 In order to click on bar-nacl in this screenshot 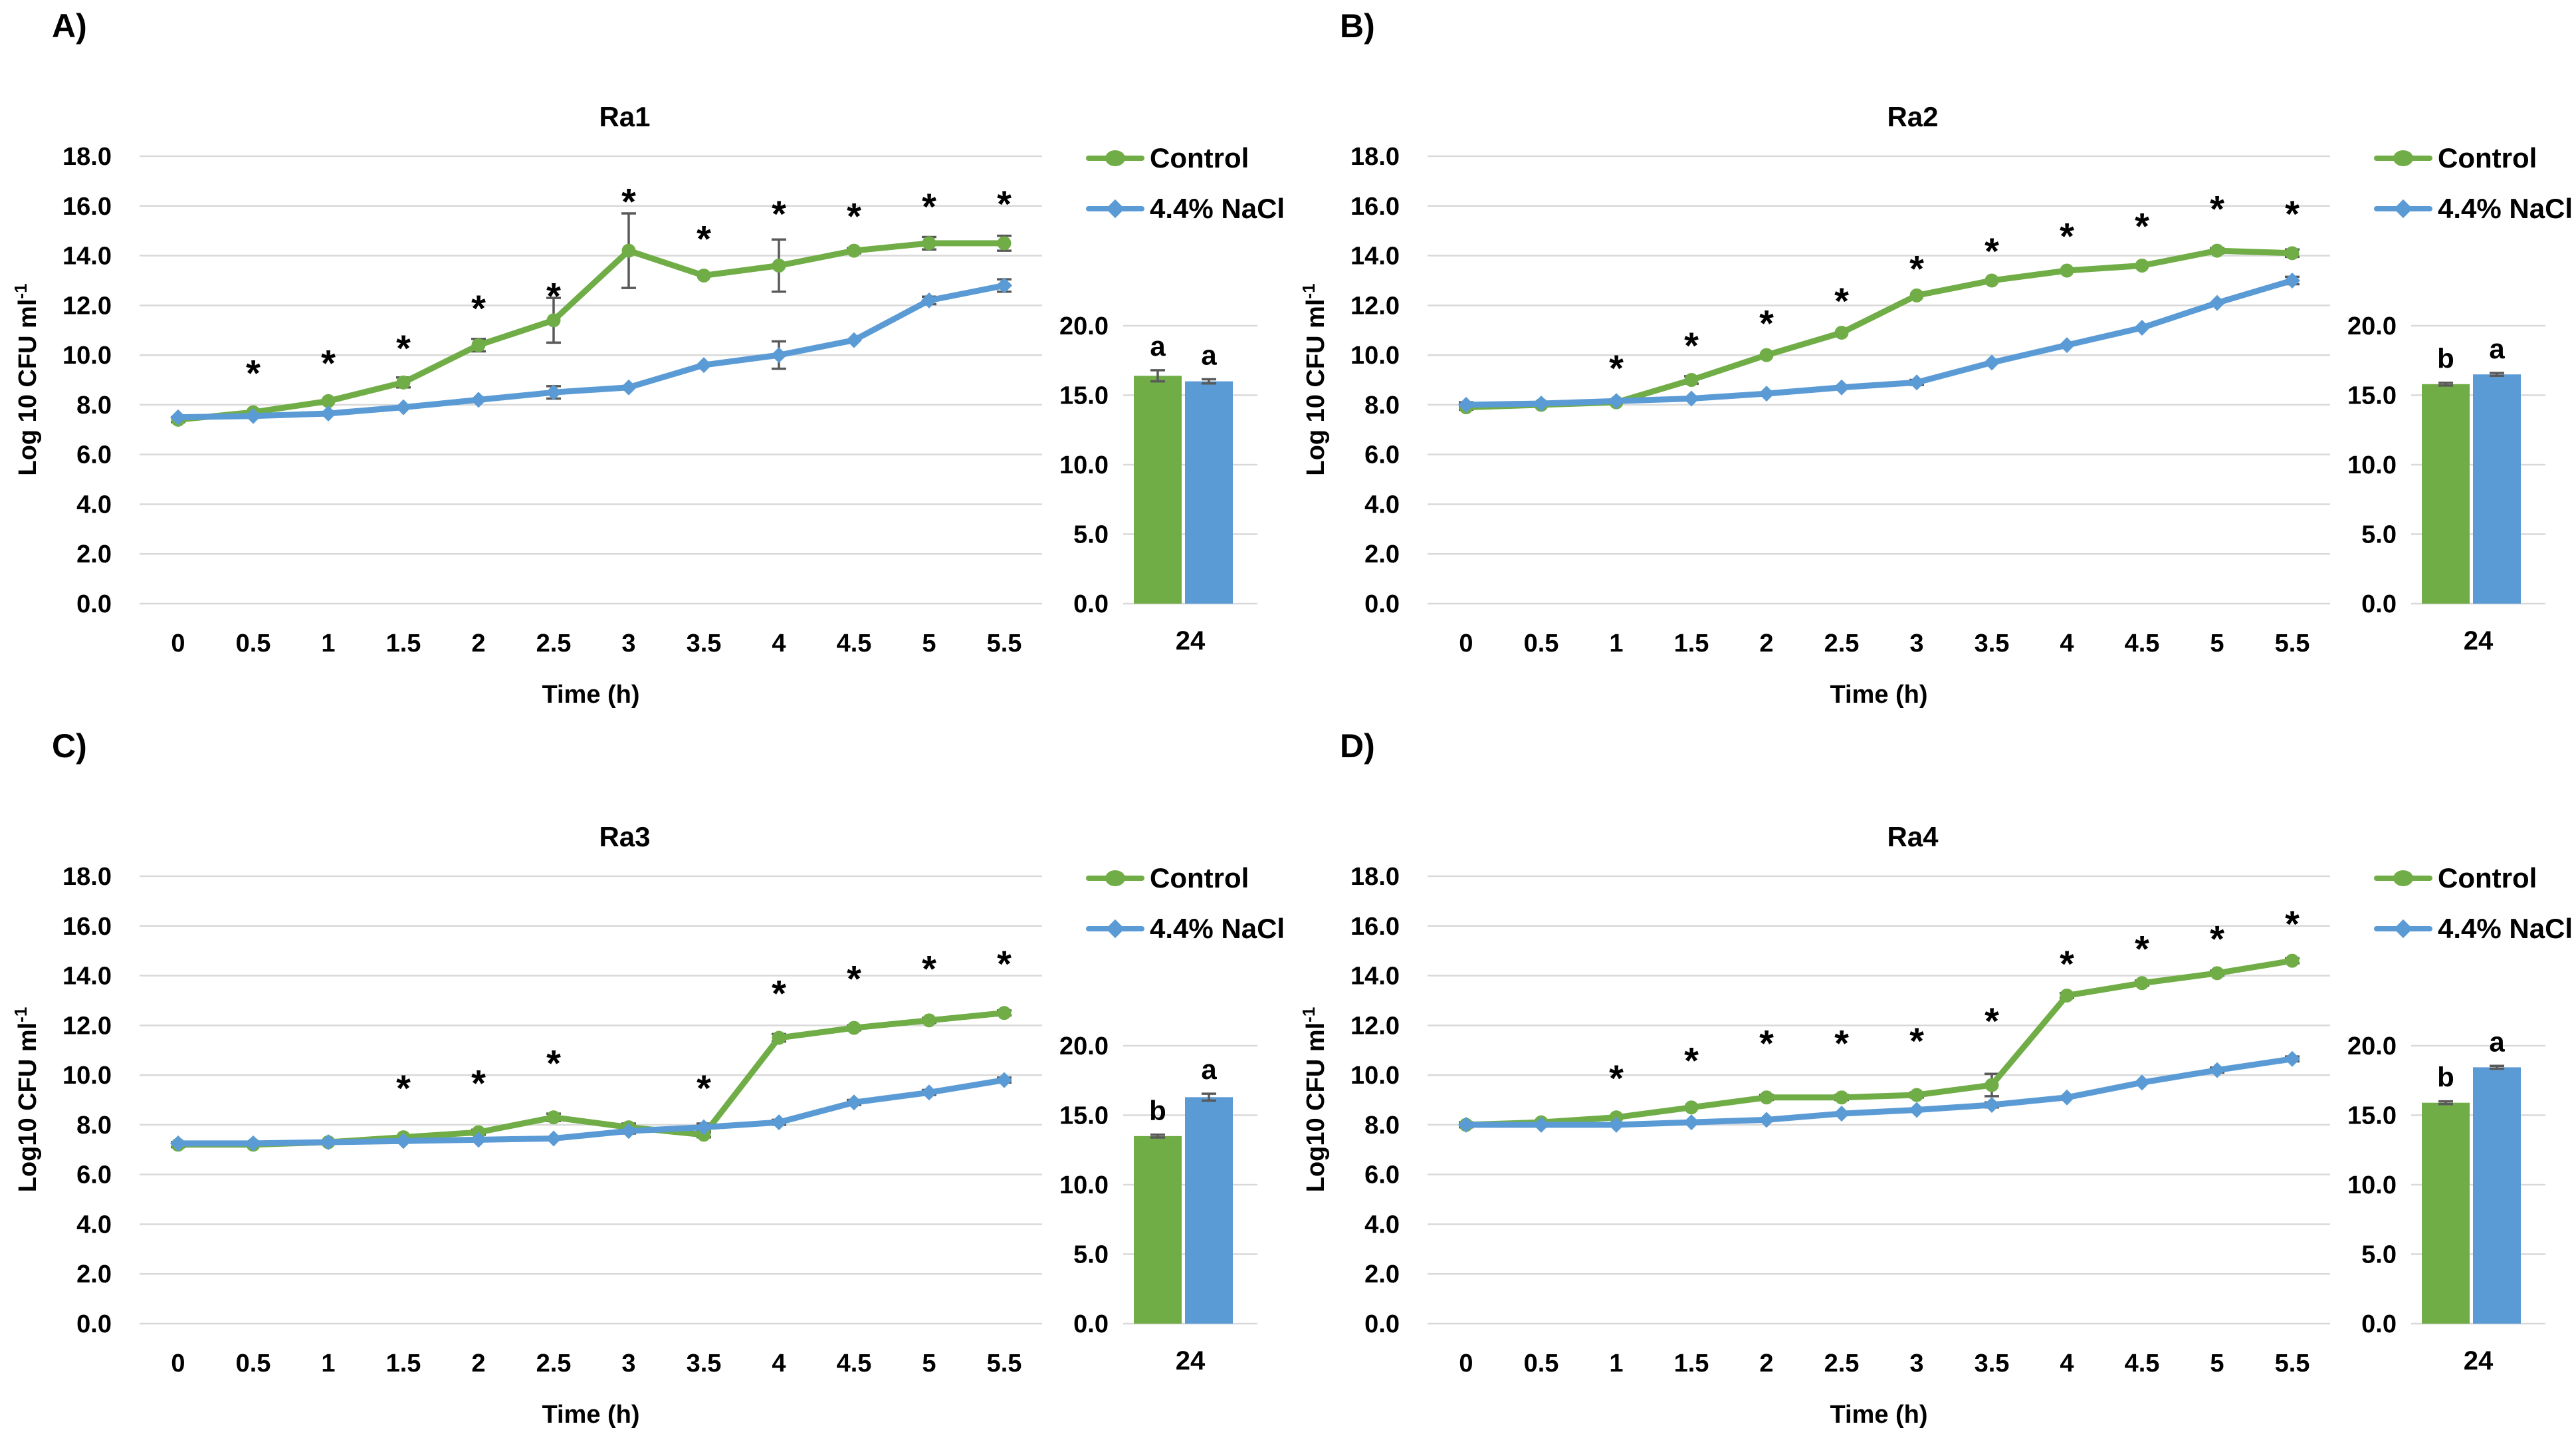, I will do `click(2497, 1195)`.